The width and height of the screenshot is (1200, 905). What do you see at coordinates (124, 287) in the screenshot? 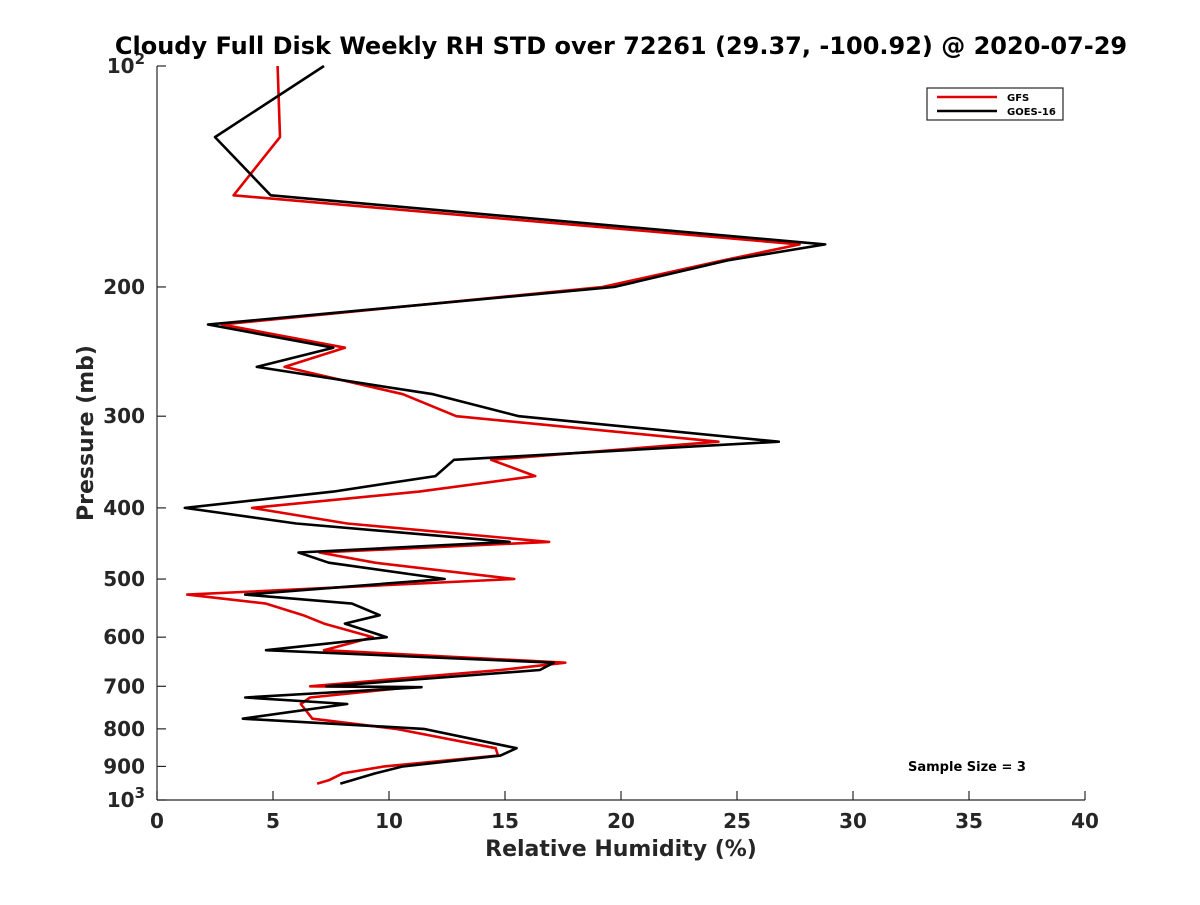
I see `y-tick-label-200: 200` at bounding box center [124, 287].